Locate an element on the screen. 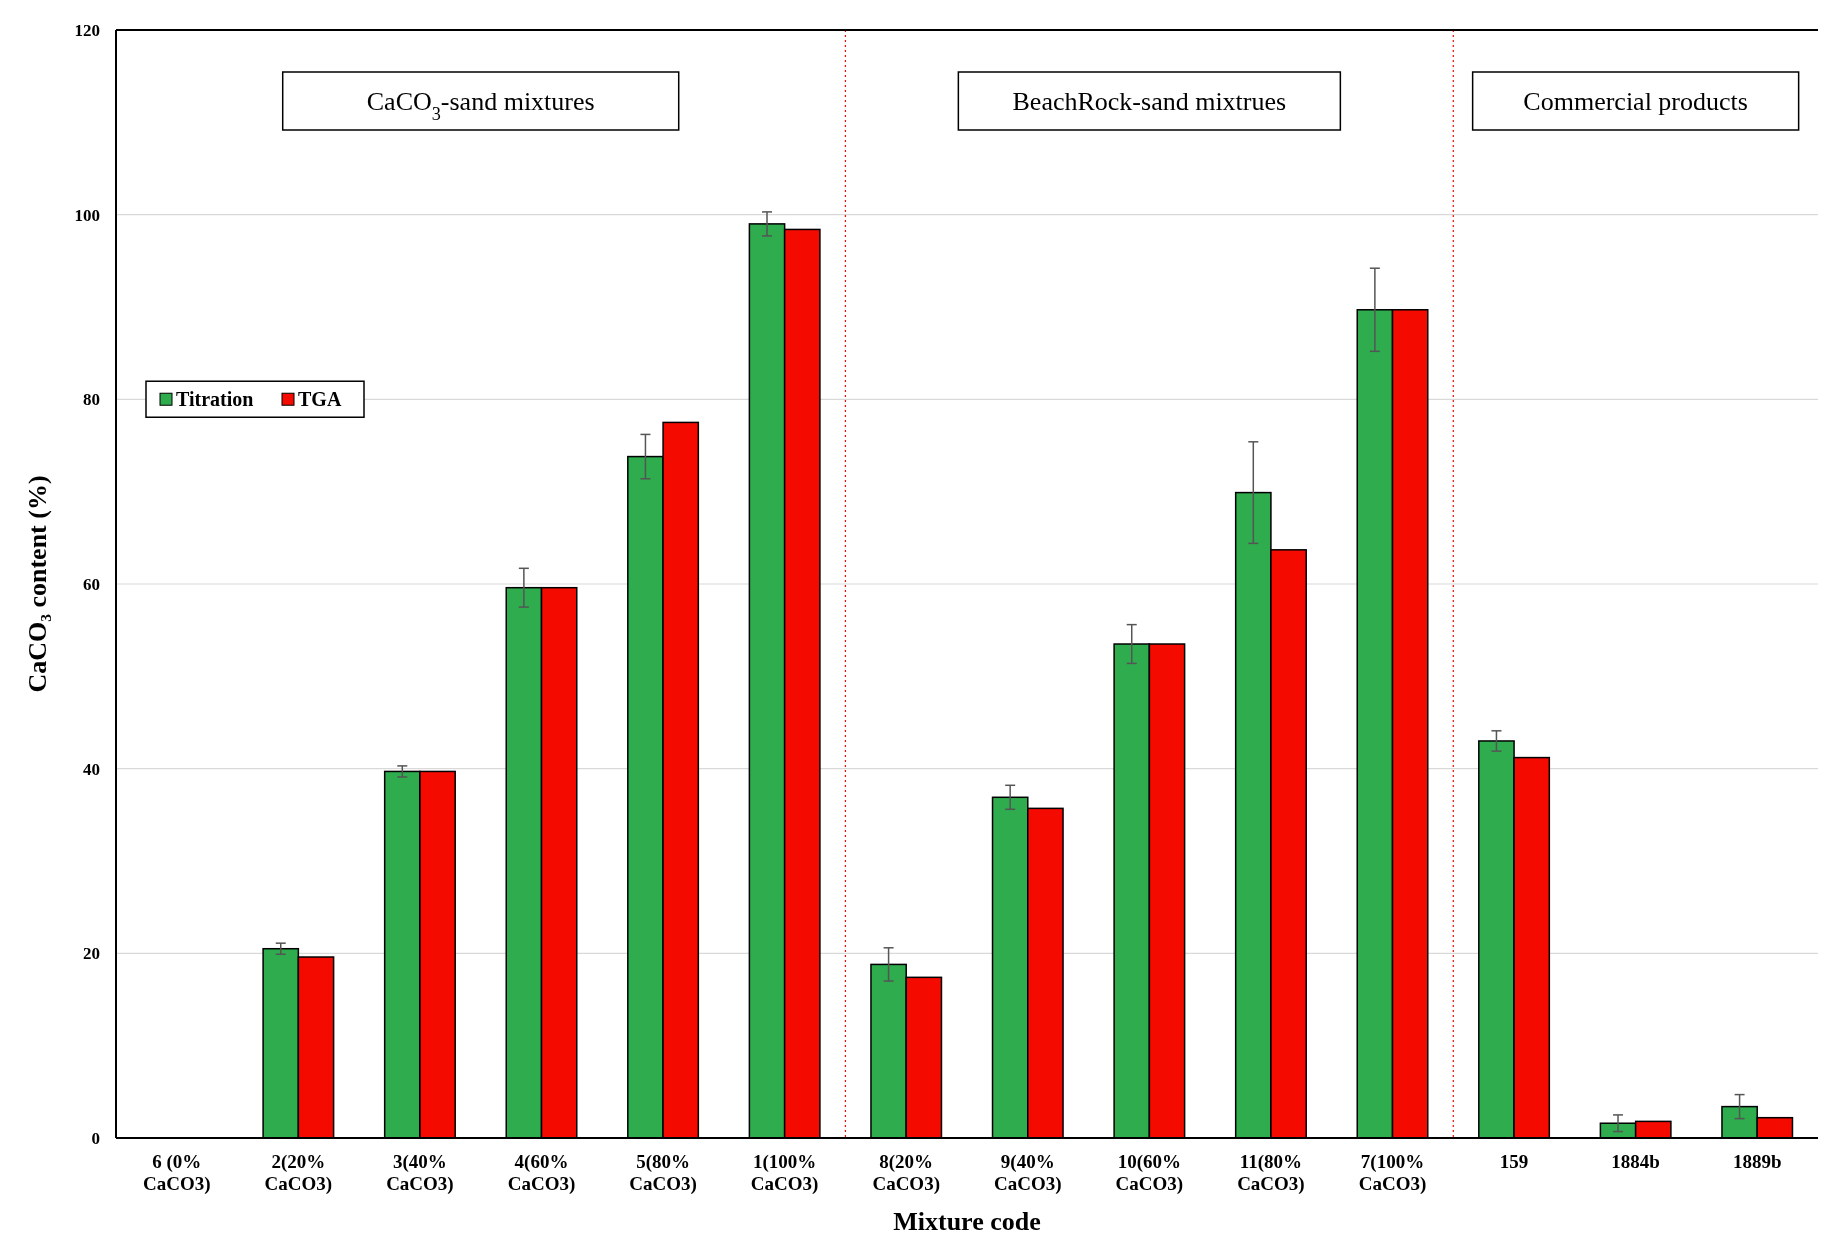 The image size is (1839, 1249). x-tick-label: 2(20% CaCO3) is located at coordinates (298, 1173).